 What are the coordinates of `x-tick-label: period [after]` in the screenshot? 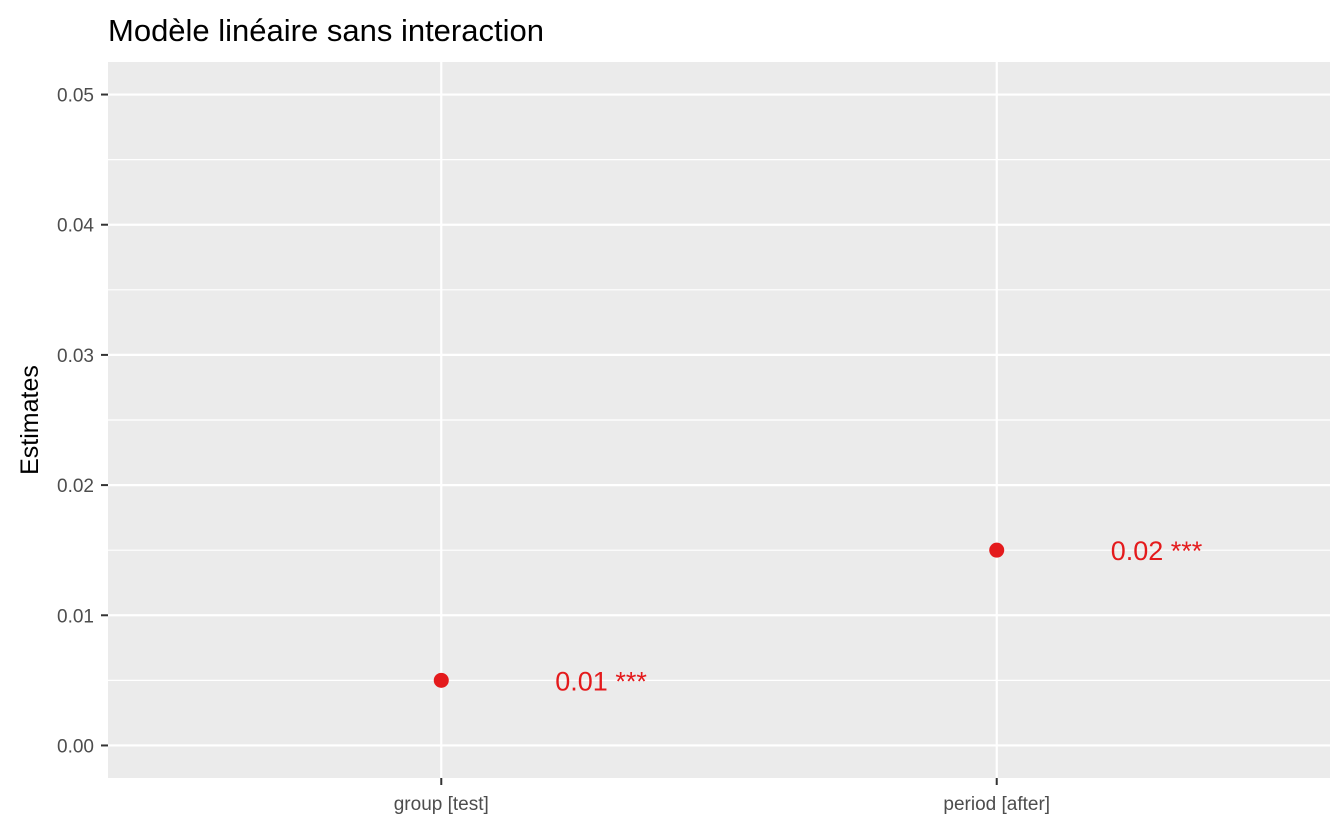 It's located at (996, 804).